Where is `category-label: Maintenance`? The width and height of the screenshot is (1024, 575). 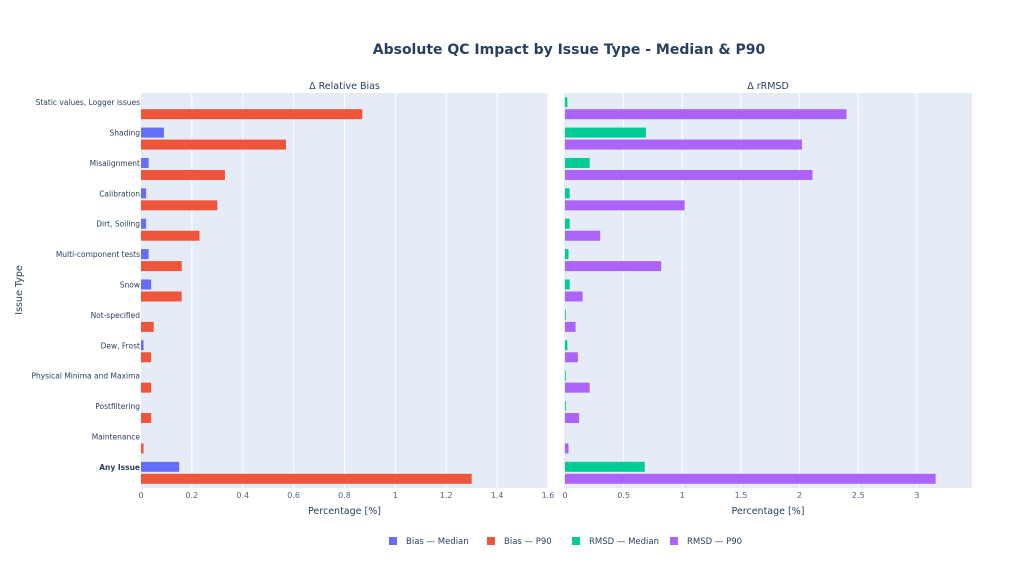
category-label: Maintenance is located at coordinates (116, 436).